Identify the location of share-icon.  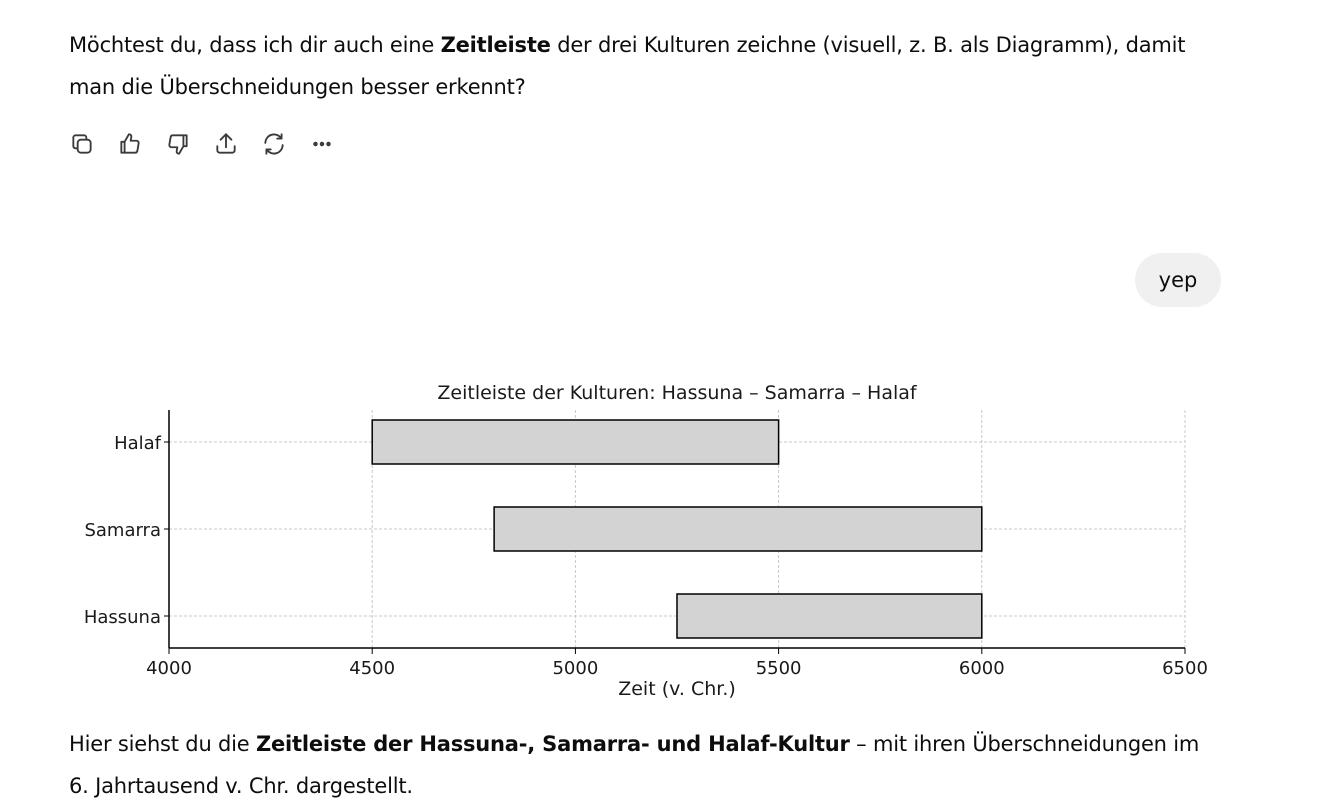
(226, 143).